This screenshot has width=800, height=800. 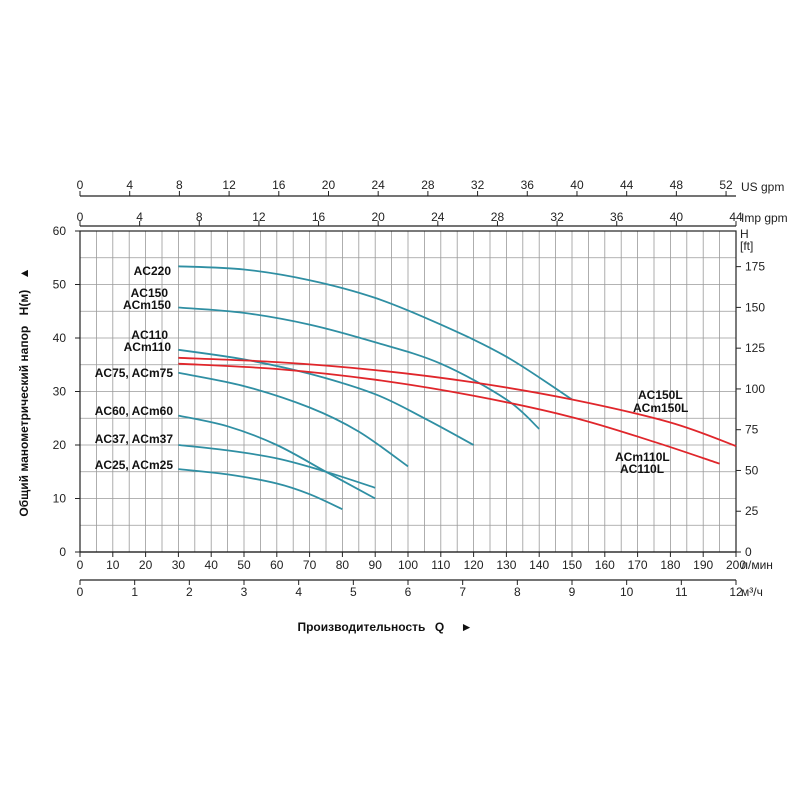 I want to click on lpm-tick-label: 120, so click(x=474, y=565).